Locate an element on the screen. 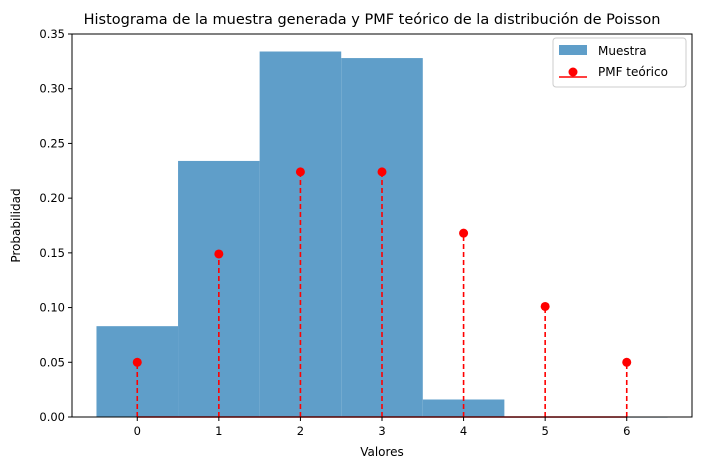 Image resolution: width=720 pixels, height=471 pixels. x-axis-ticks: 0 1 2 3 4 5 6 is located at coordinates (382, 427).